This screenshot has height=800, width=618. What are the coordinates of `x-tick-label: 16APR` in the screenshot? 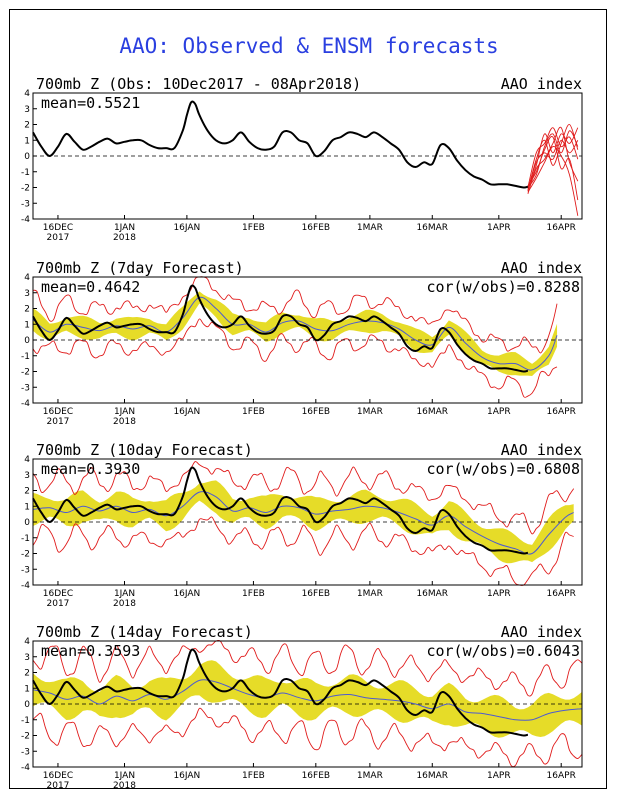 It's located at (561, 776).